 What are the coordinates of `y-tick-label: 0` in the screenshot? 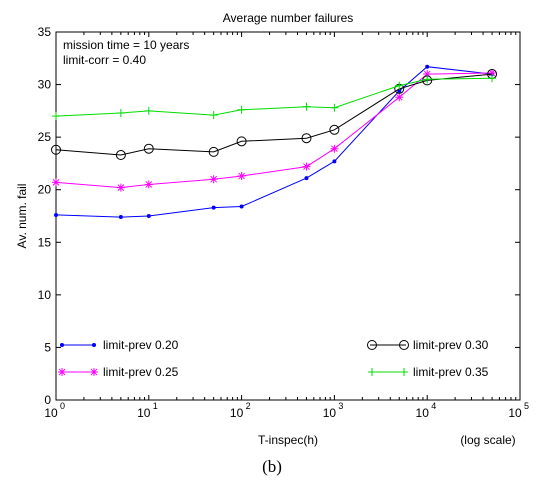 It's located at (47, 400).